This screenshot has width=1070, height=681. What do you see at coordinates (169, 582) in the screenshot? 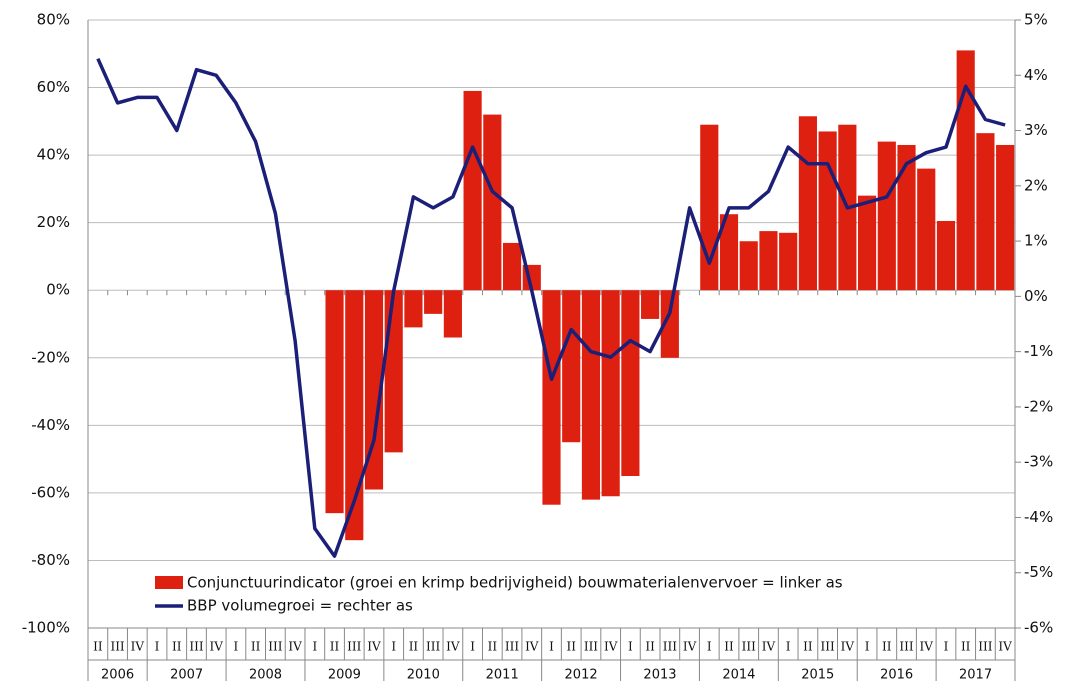
I see `legend-swatch` at bounding box center [169, 582].